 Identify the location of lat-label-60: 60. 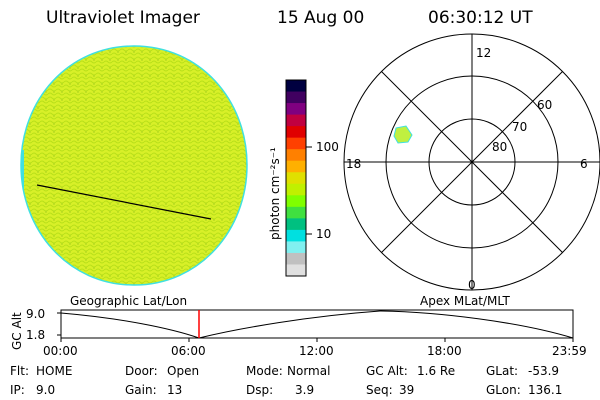
(545, 105).